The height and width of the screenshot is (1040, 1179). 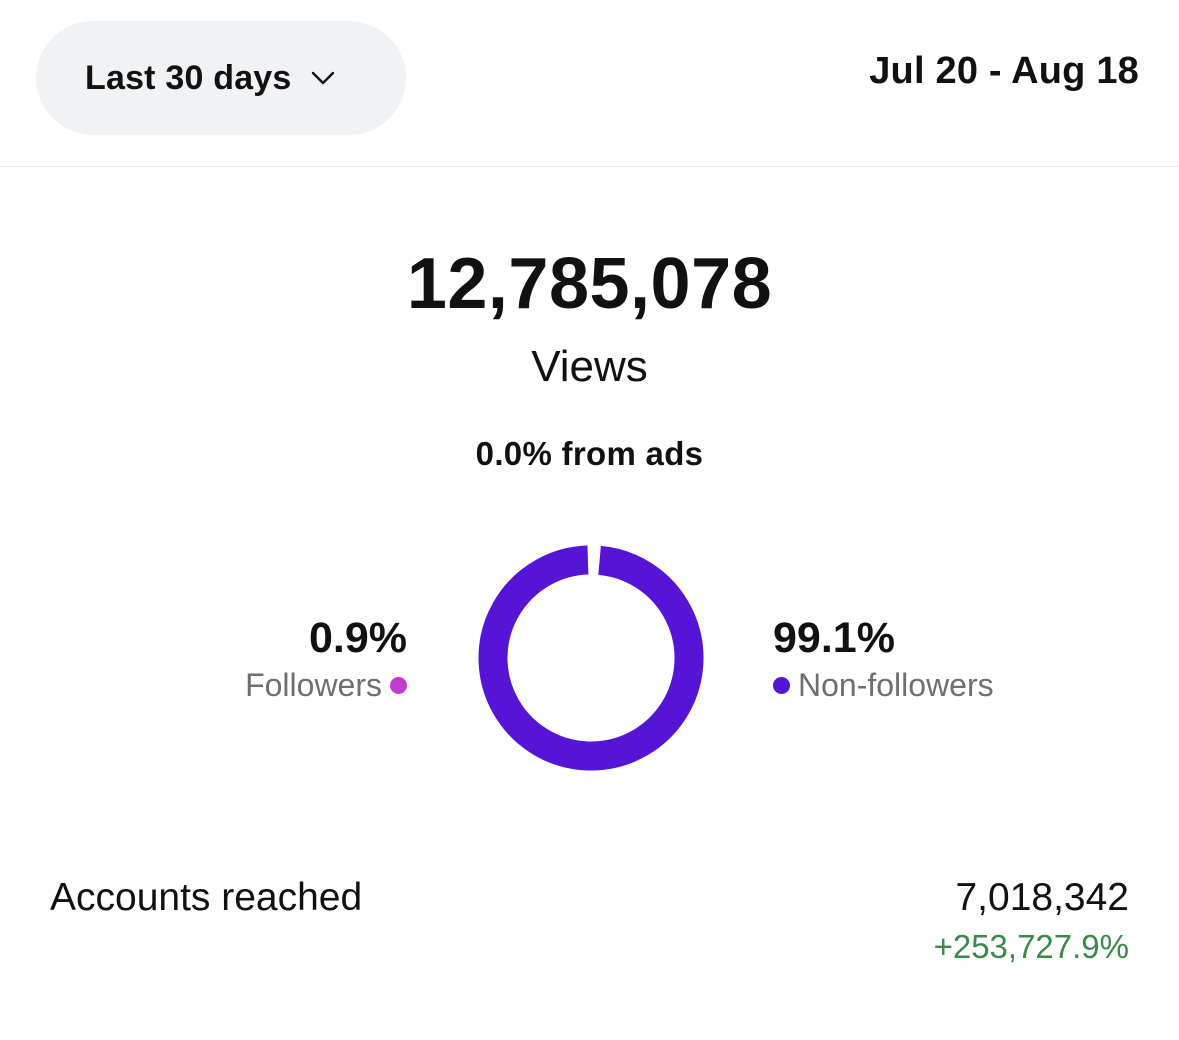 What do you see at coordinates (589, 366) in the screenshot?
I see `views-label: Views` at bounding box center [589, 366].